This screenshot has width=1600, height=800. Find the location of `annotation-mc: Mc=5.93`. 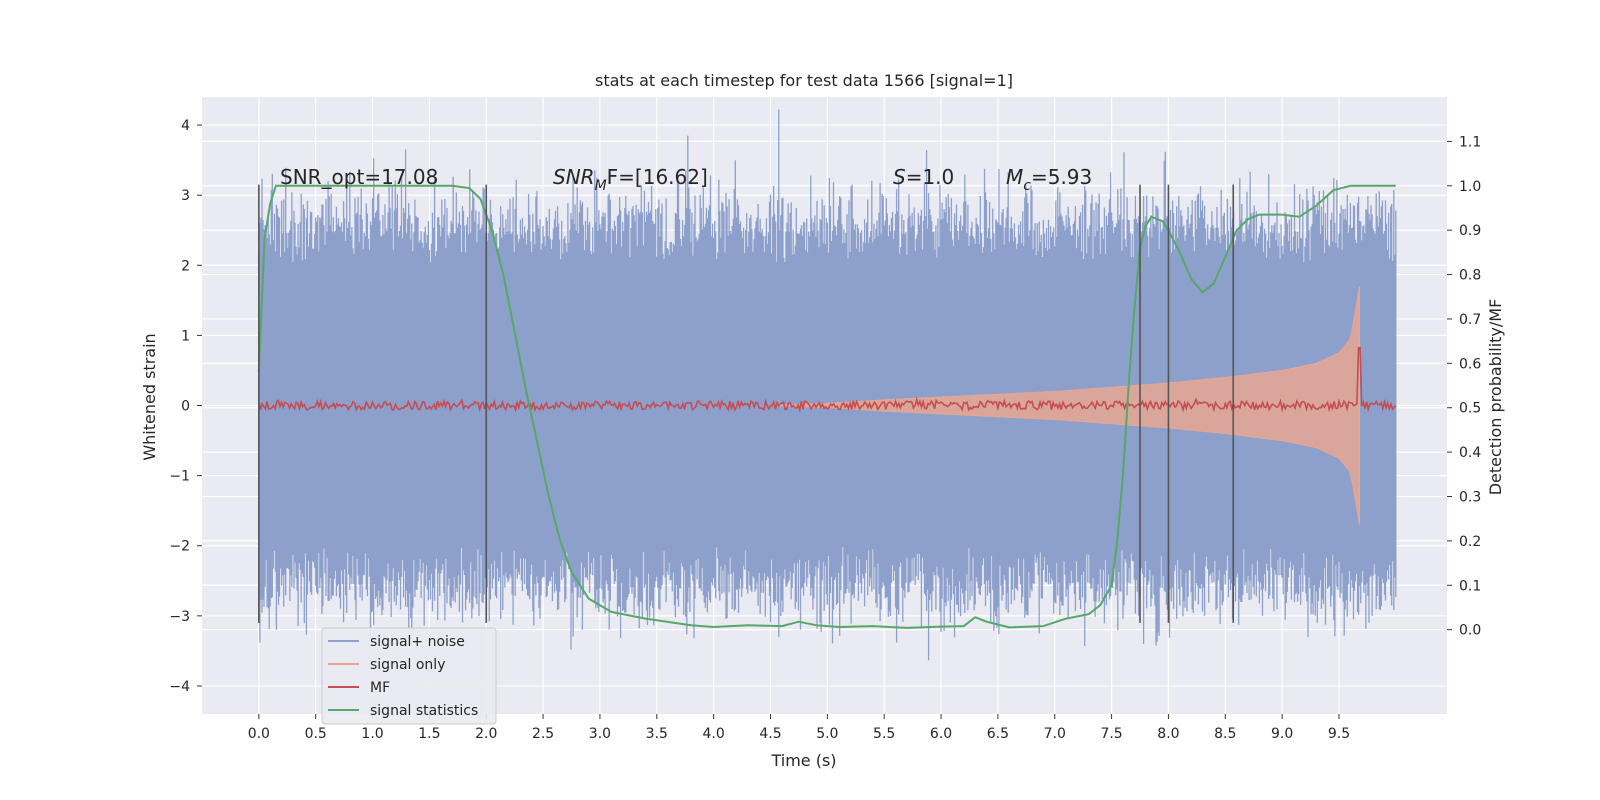

annotation-mc: Mc=5.93 is located at coordinates (1049, 179).